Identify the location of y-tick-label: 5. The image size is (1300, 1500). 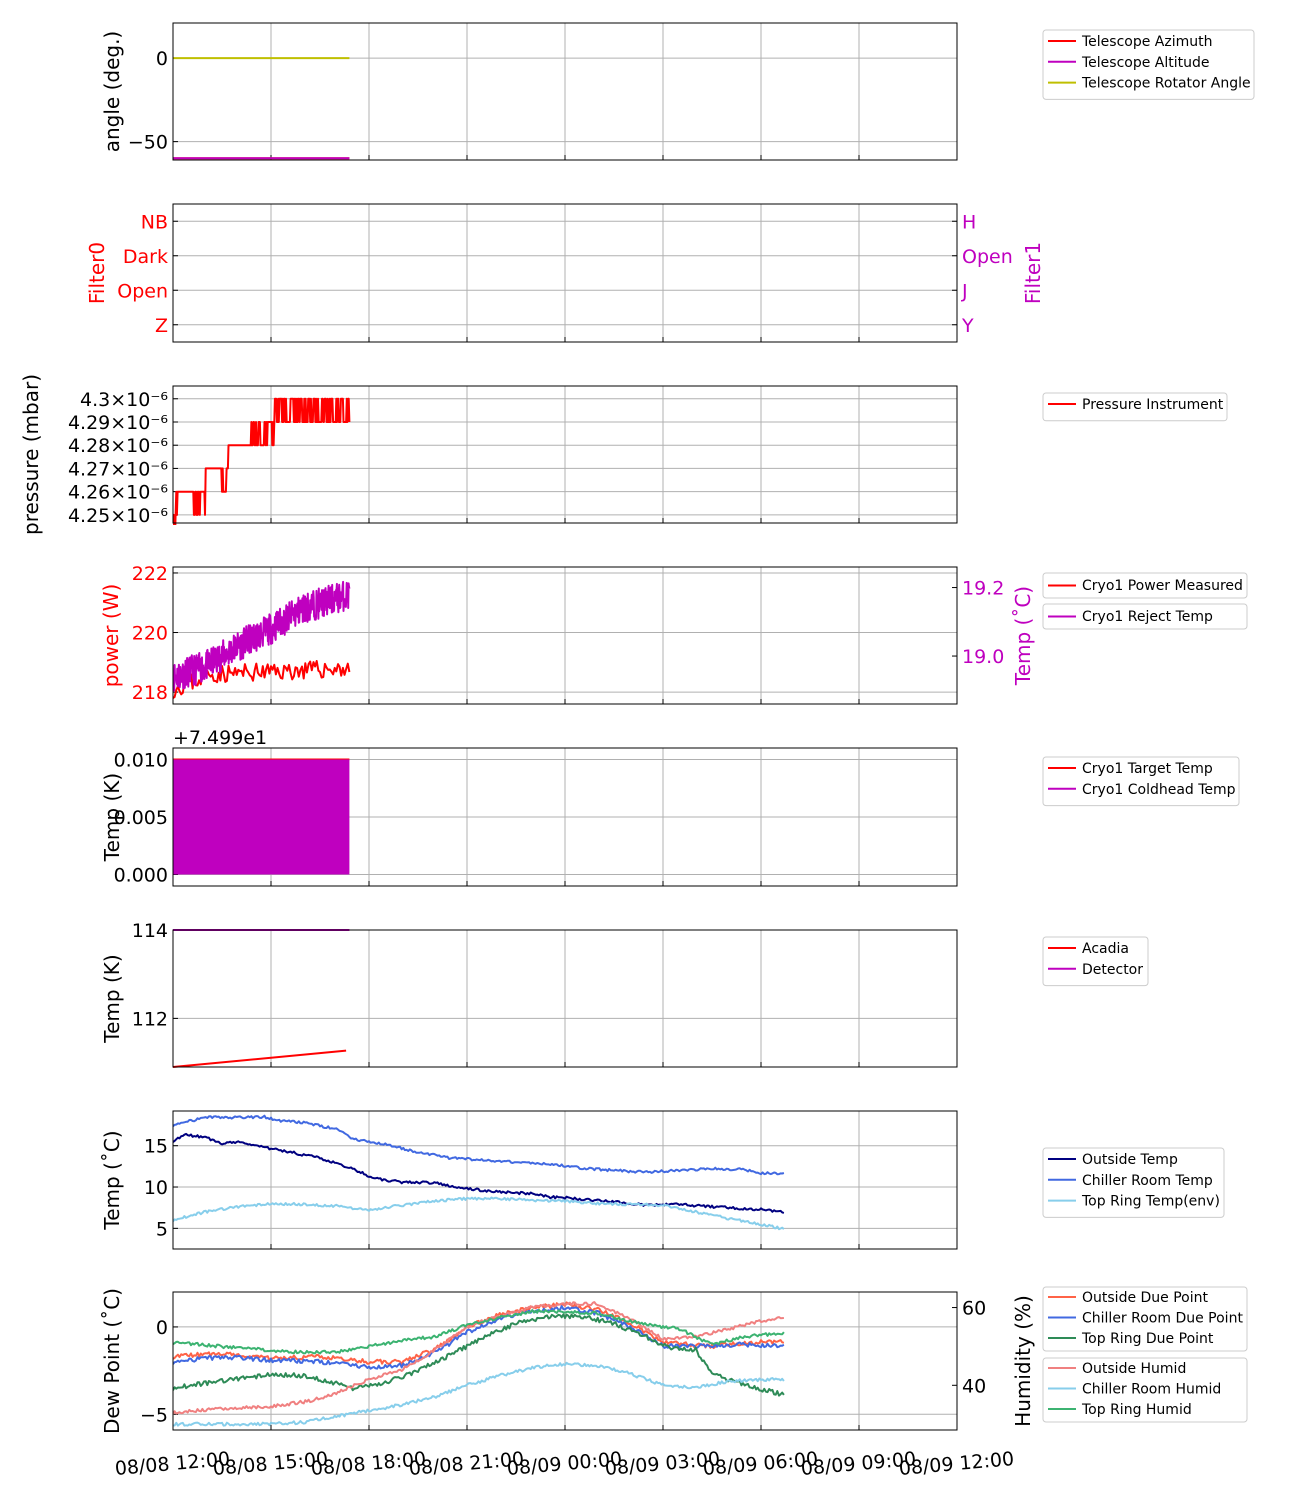
(162, 1229).